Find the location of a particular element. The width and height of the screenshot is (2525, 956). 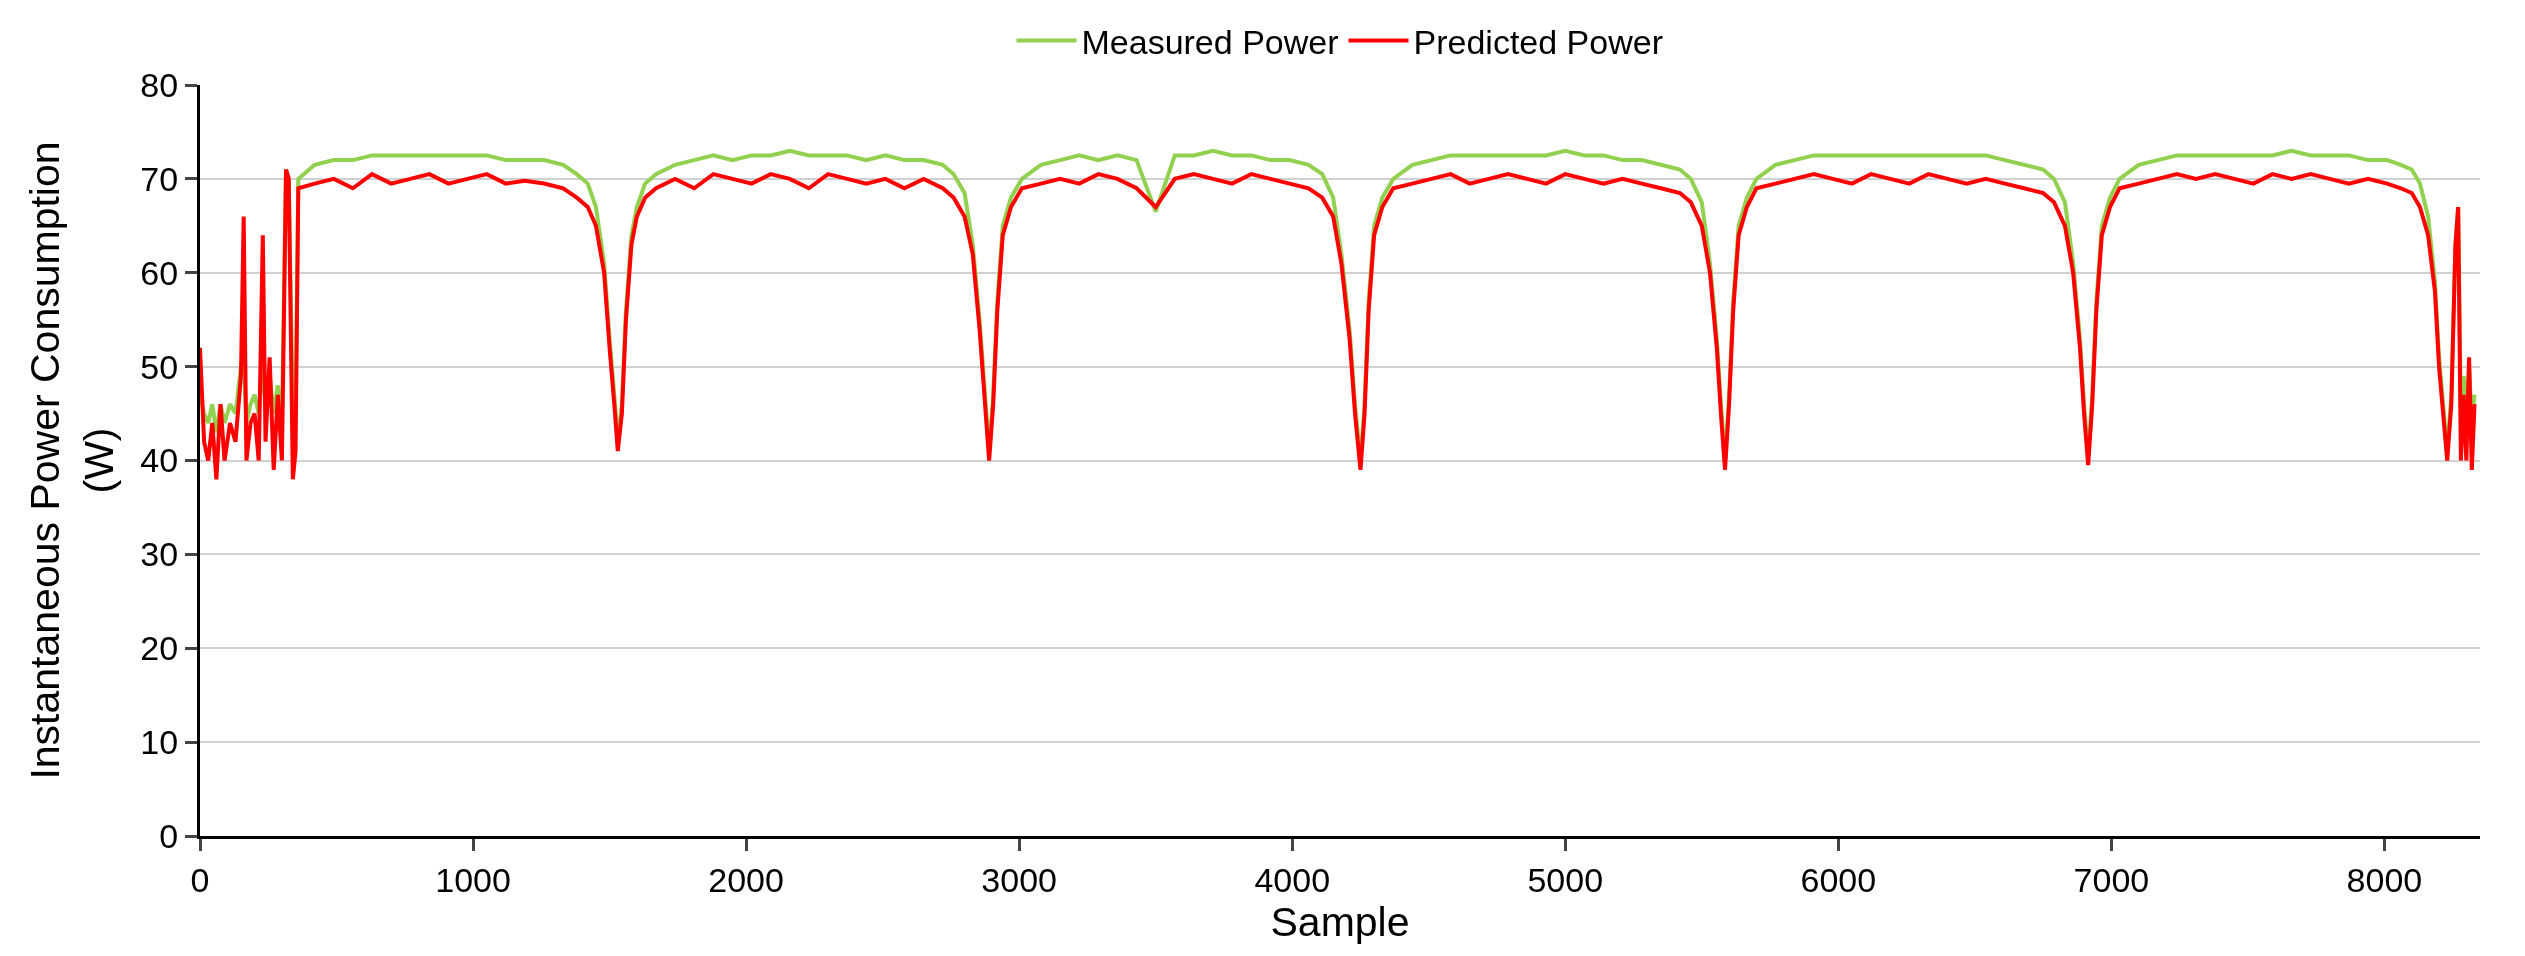

y-tick-label: 30 is located at coordinates (159, 554).